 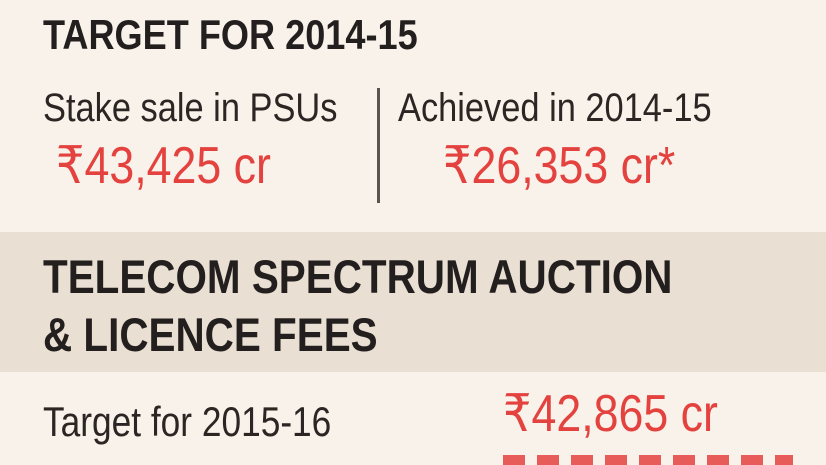 What do you see at coordinates (230, 34) in the screenshot?
I see `section-heading-2014-15: TARGET FOR 2014-15` at bounding box center [230, 34].